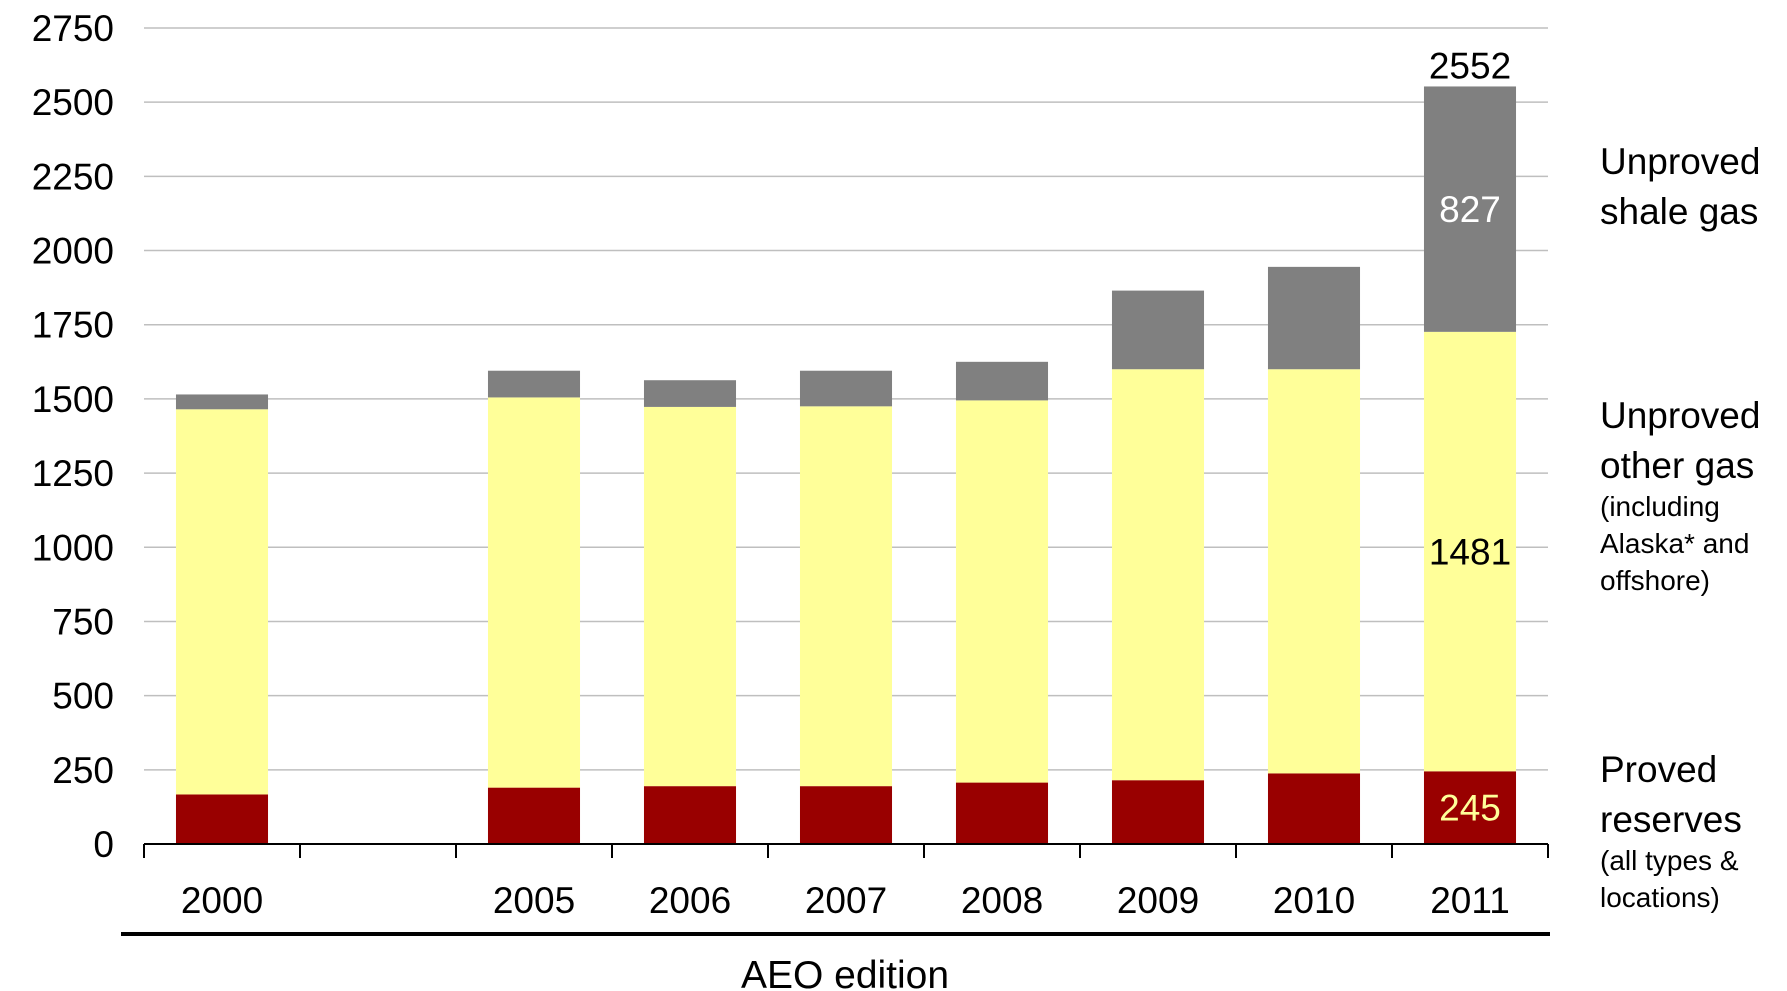  What do you see at coordinates (1660, 506) in the screenshot?
I see `legend-note-unproved-other-gas-0: (including` at bounding box center [1660, 506].